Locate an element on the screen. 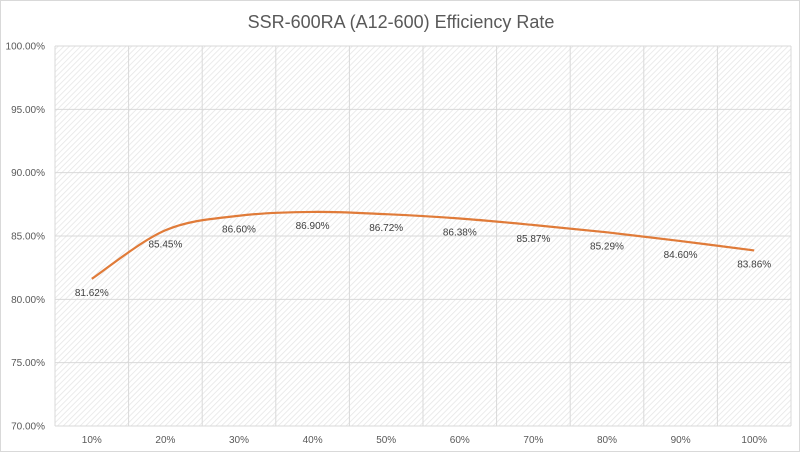  y-tick-label: 80.00% is located at coordinates (28, 300).